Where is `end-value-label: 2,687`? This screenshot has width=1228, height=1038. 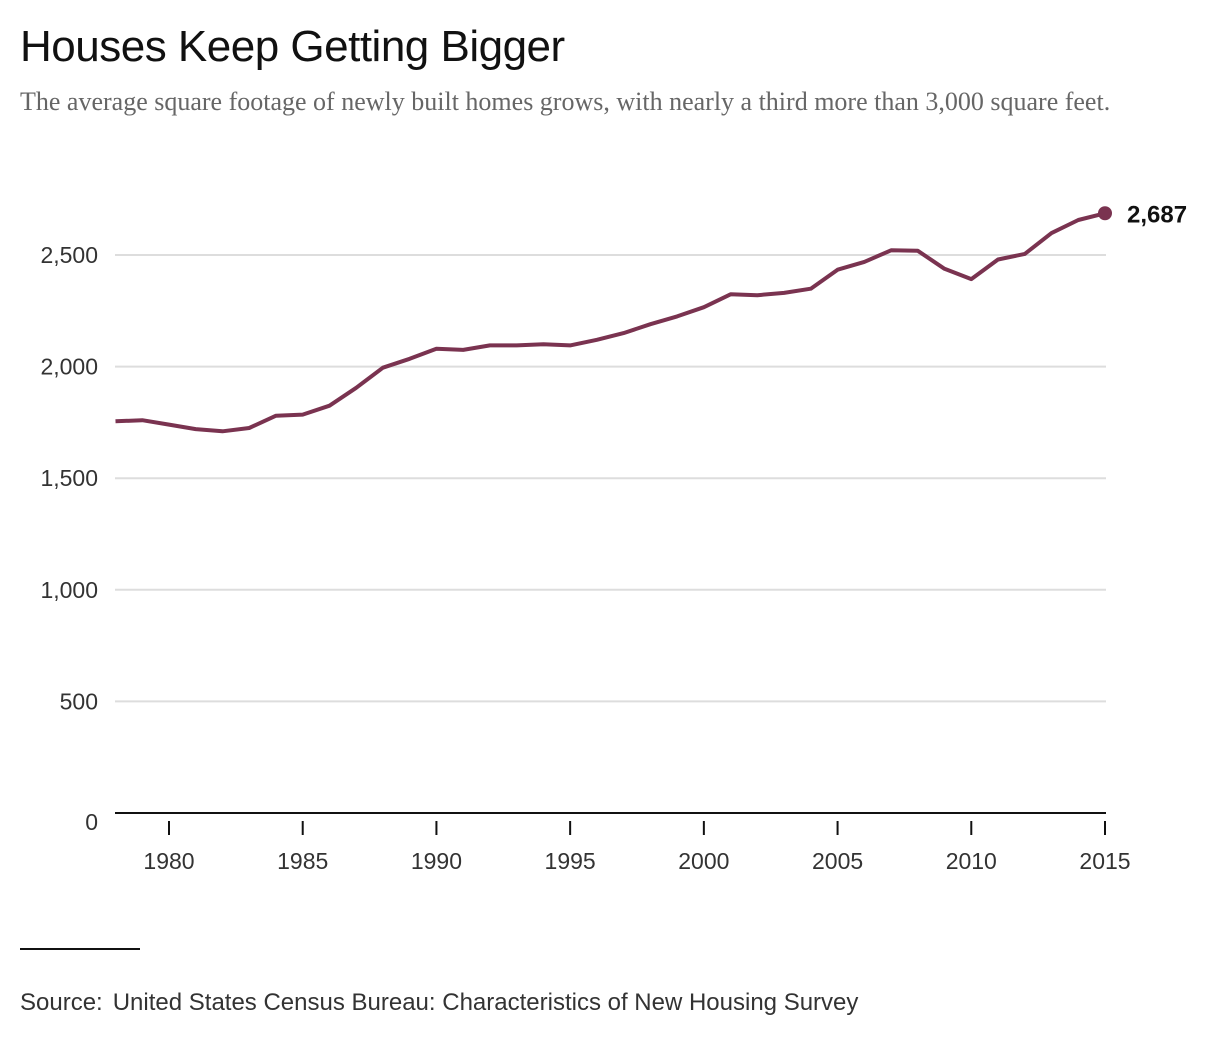
end-value-label: 2,687 is located at coordinates (1157, 214).